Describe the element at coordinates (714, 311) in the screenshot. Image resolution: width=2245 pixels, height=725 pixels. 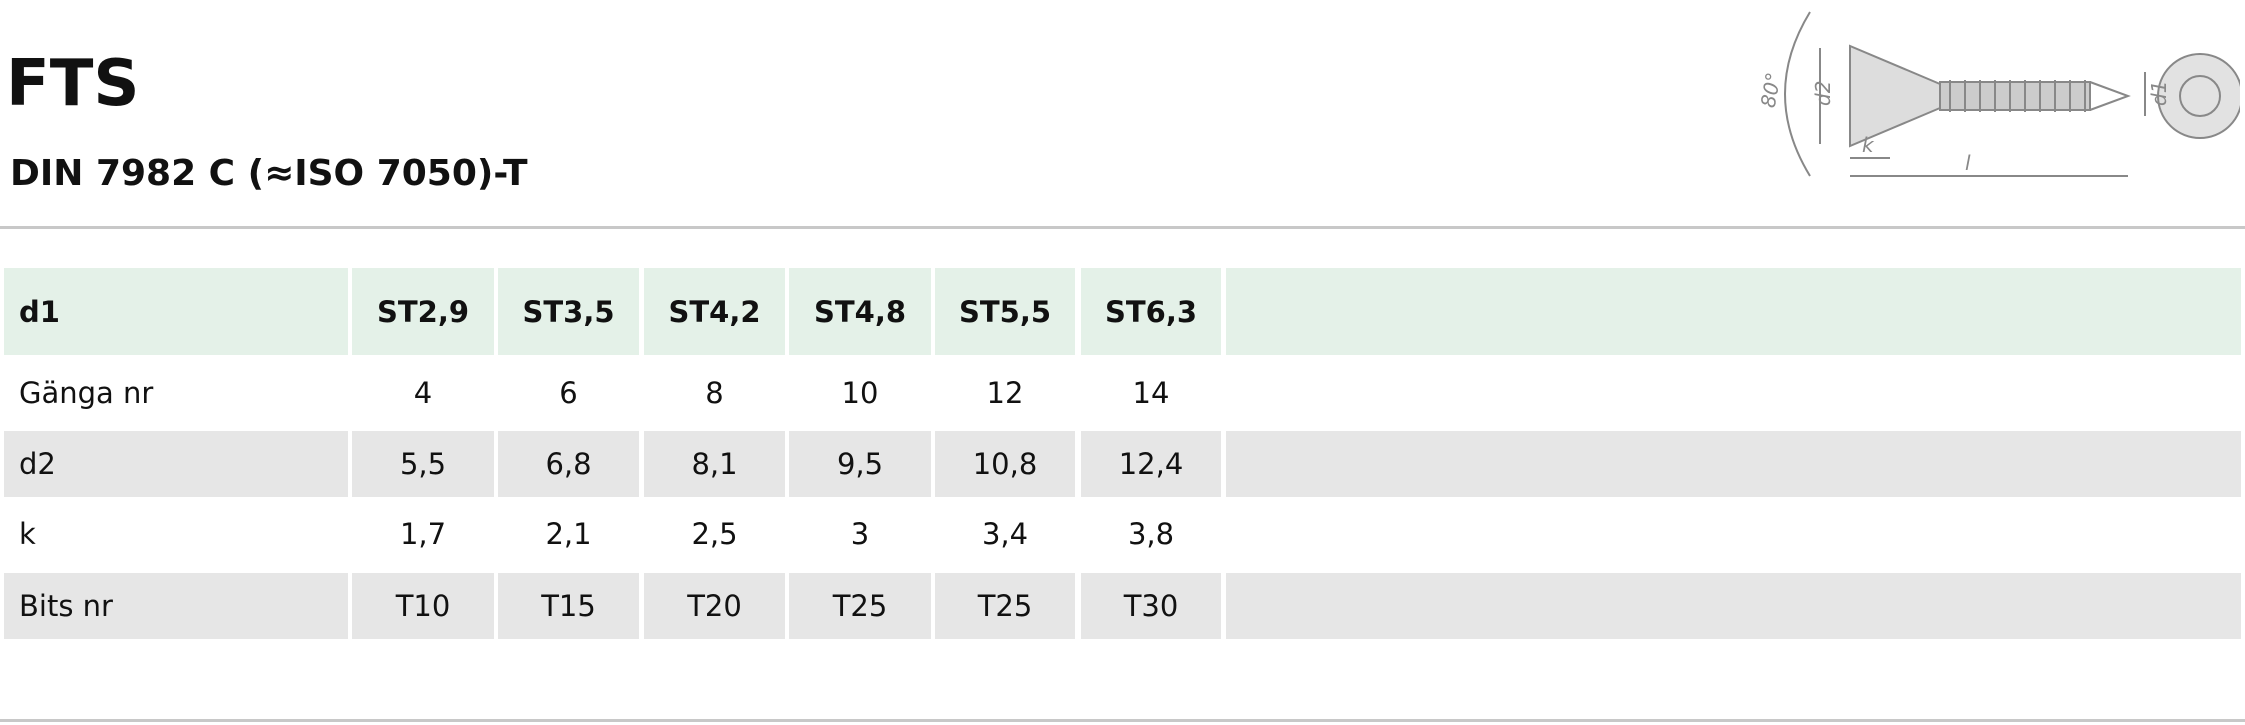
I see `table-cell: ST4,2` at that location.